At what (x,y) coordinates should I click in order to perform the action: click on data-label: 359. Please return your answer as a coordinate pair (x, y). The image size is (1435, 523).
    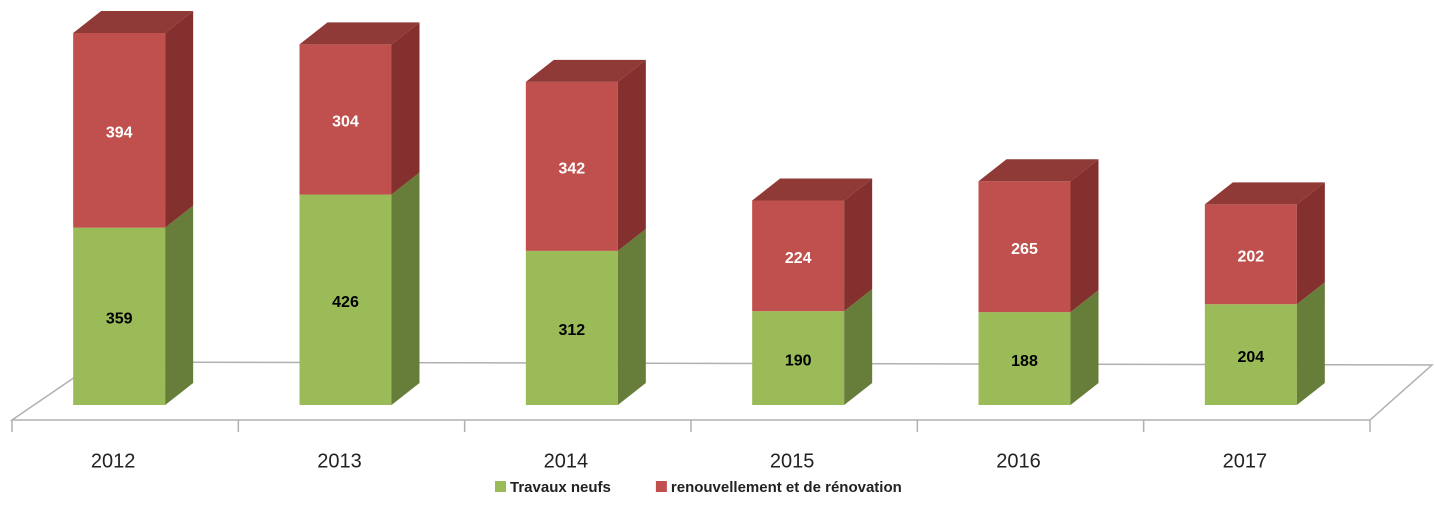
    Looking at the image, I should click on (119, 319).